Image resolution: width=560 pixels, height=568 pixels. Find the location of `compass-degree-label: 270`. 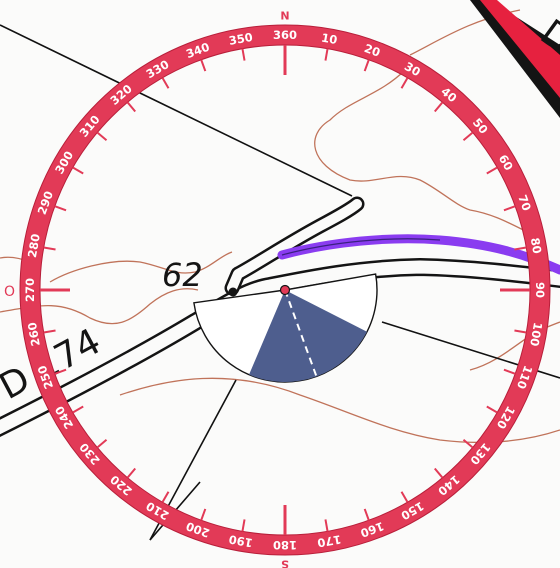

compass-degree-label: 270 is located at coordinates (30, 290).